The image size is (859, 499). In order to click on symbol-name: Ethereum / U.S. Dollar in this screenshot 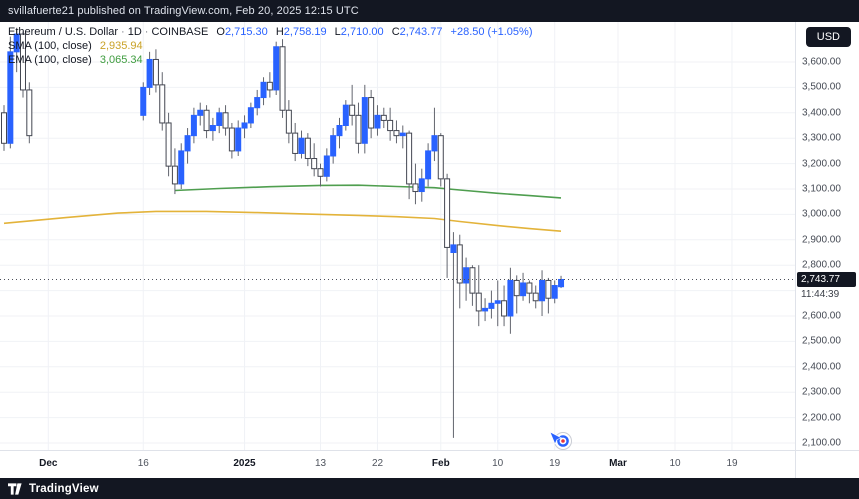, I will do `click(63, 32)`.